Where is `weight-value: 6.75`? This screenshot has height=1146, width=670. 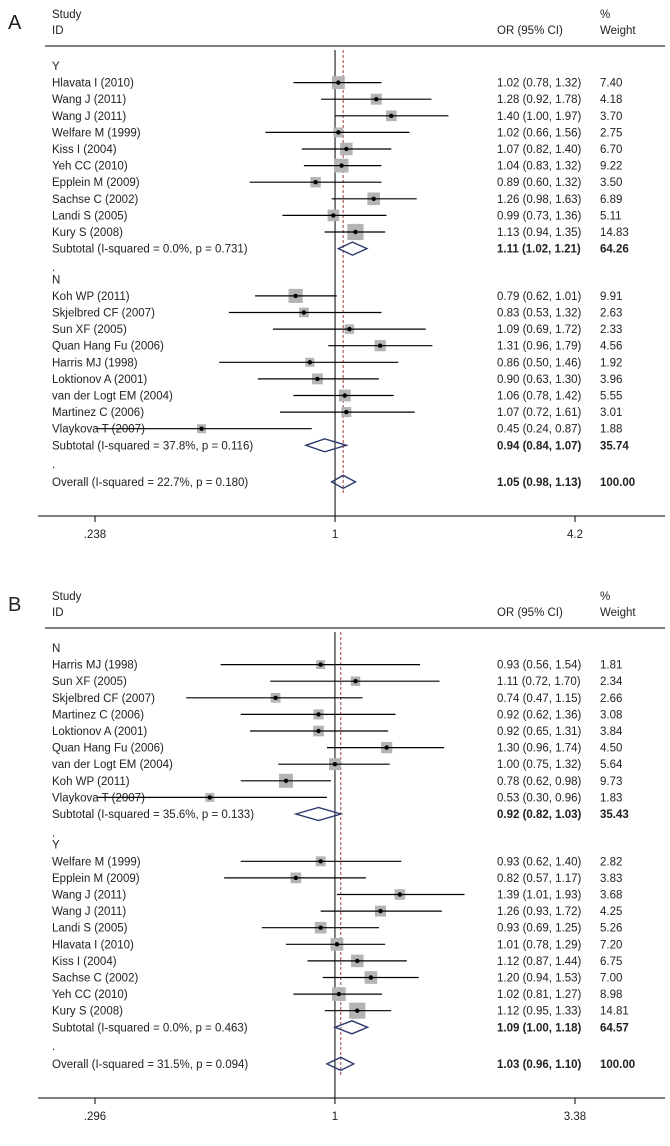
weight-value: 6.75 is located at coordinates (611, 962).